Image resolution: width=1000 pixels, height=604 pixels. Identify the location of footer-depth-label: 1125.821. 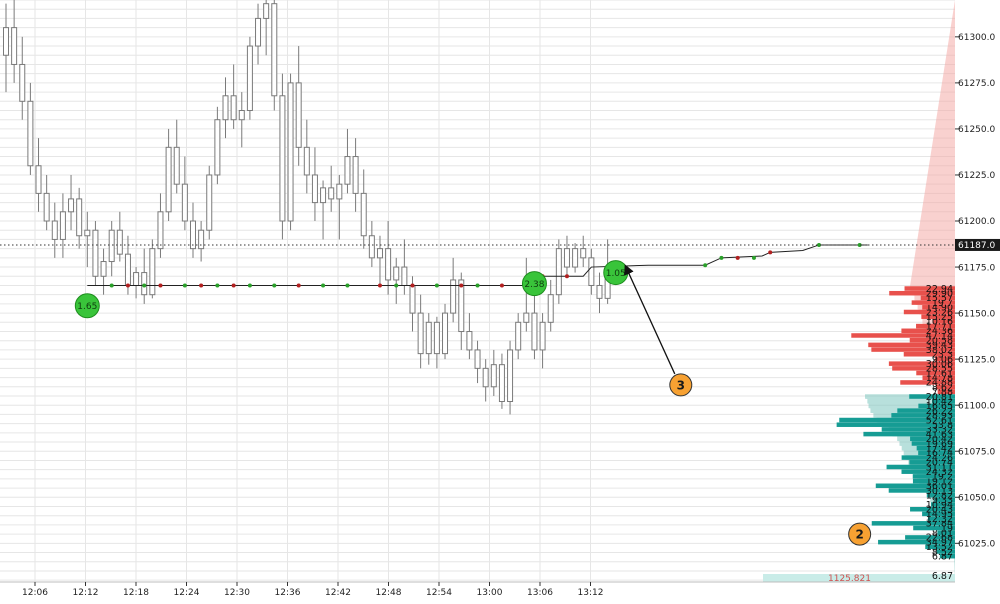
(849, 579).